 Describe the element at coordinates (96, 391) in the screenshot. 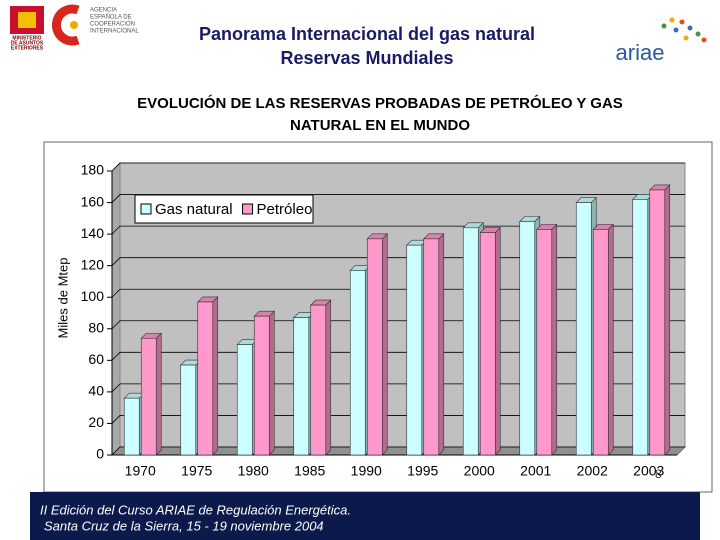

I see `y-tick-label: 40` at that location.